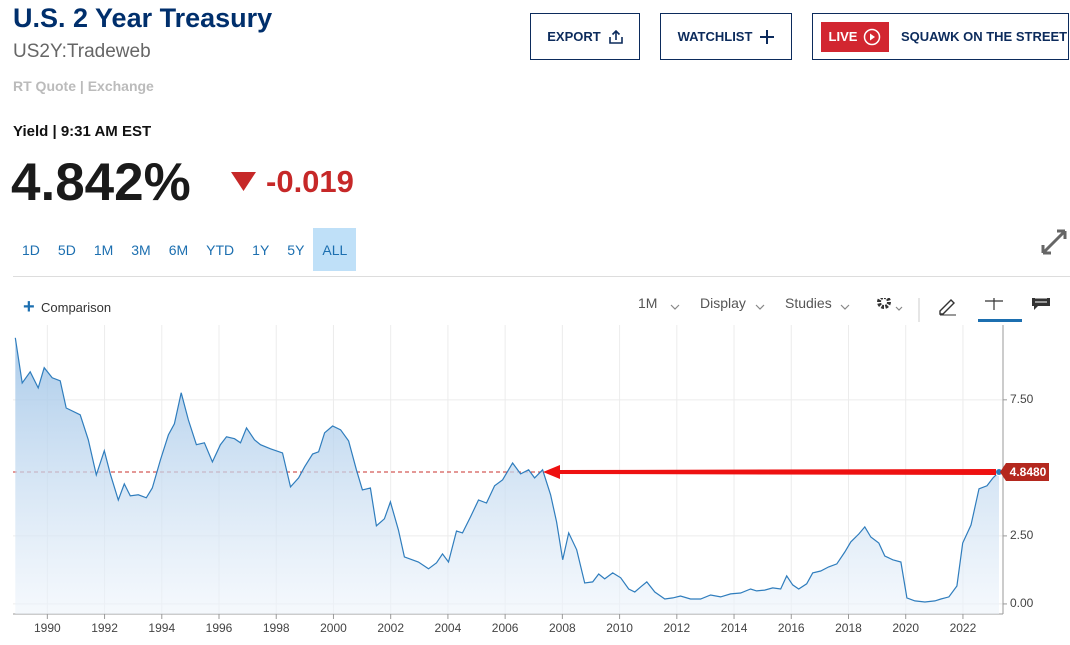  Describe the element at coordinates (243, 181) in the screenshot. I see `down-arrow` at that location.